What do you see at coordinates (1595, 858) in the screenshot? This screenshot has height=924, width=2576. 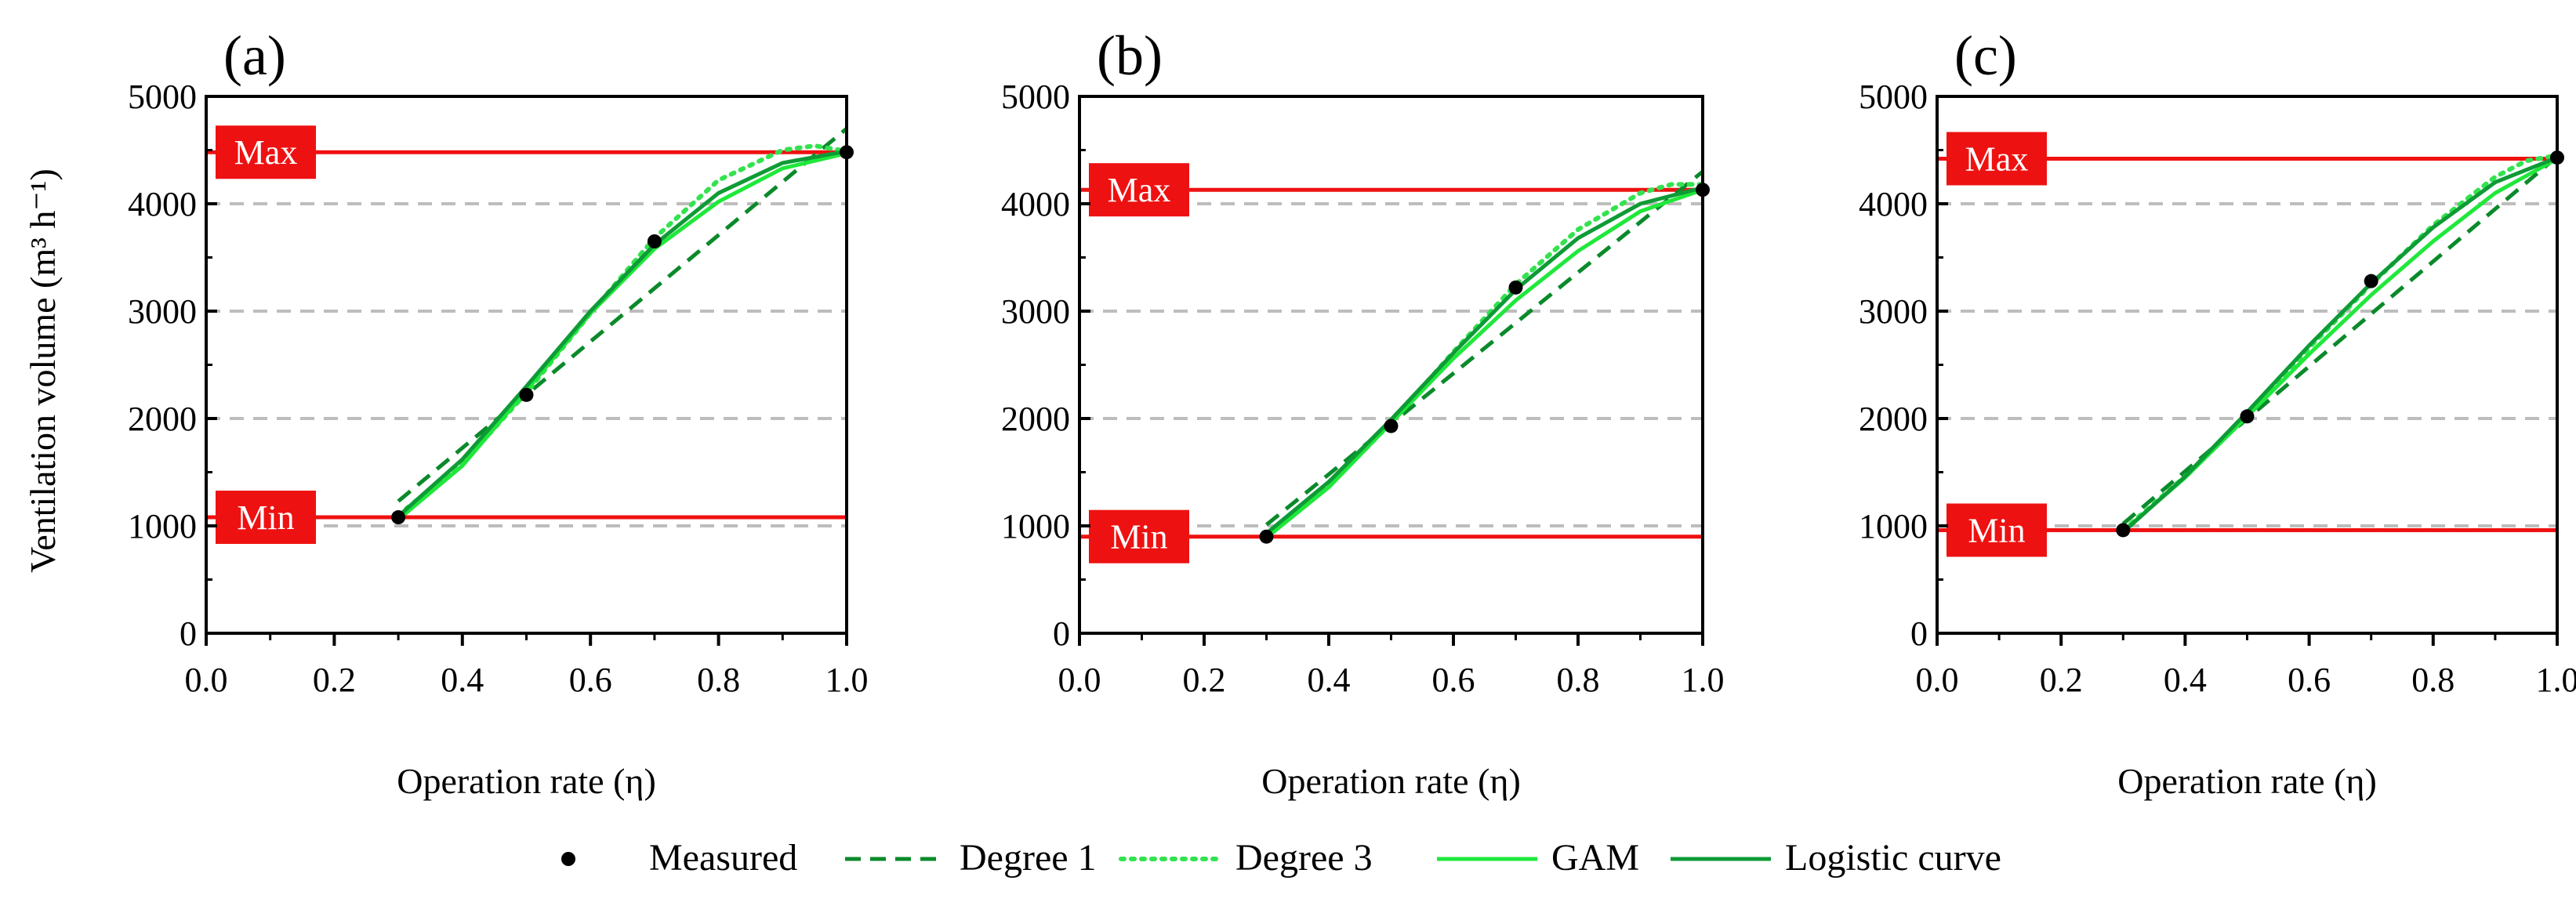 I see `legend-label-gam: GAM` at bounding box center [1595, 858].